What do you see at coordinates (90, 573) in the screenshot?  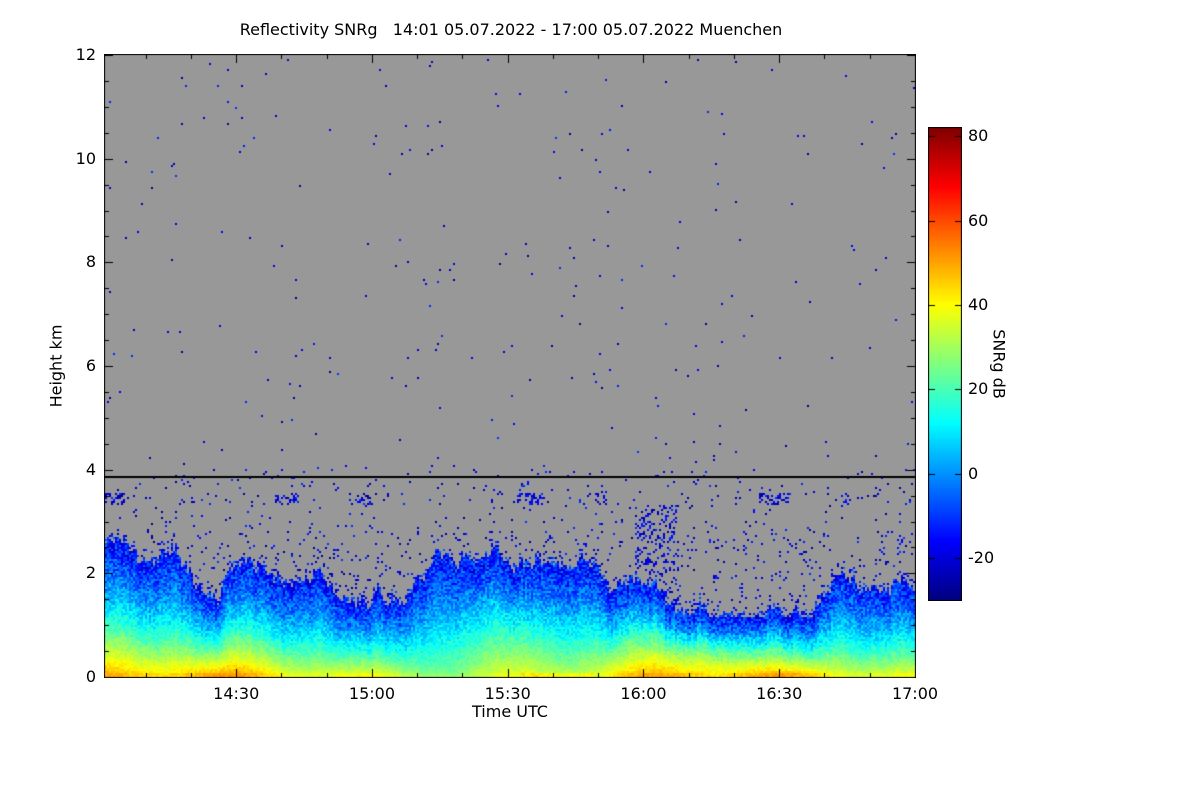 I see `y-tick-label: 2` at bounding box center [90, 573].